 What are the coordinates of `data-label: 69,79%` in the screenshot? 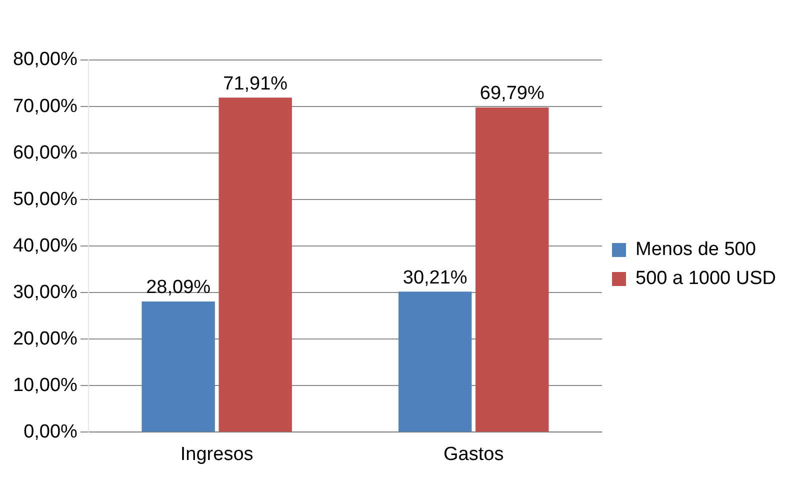 It's located at (512, 93).